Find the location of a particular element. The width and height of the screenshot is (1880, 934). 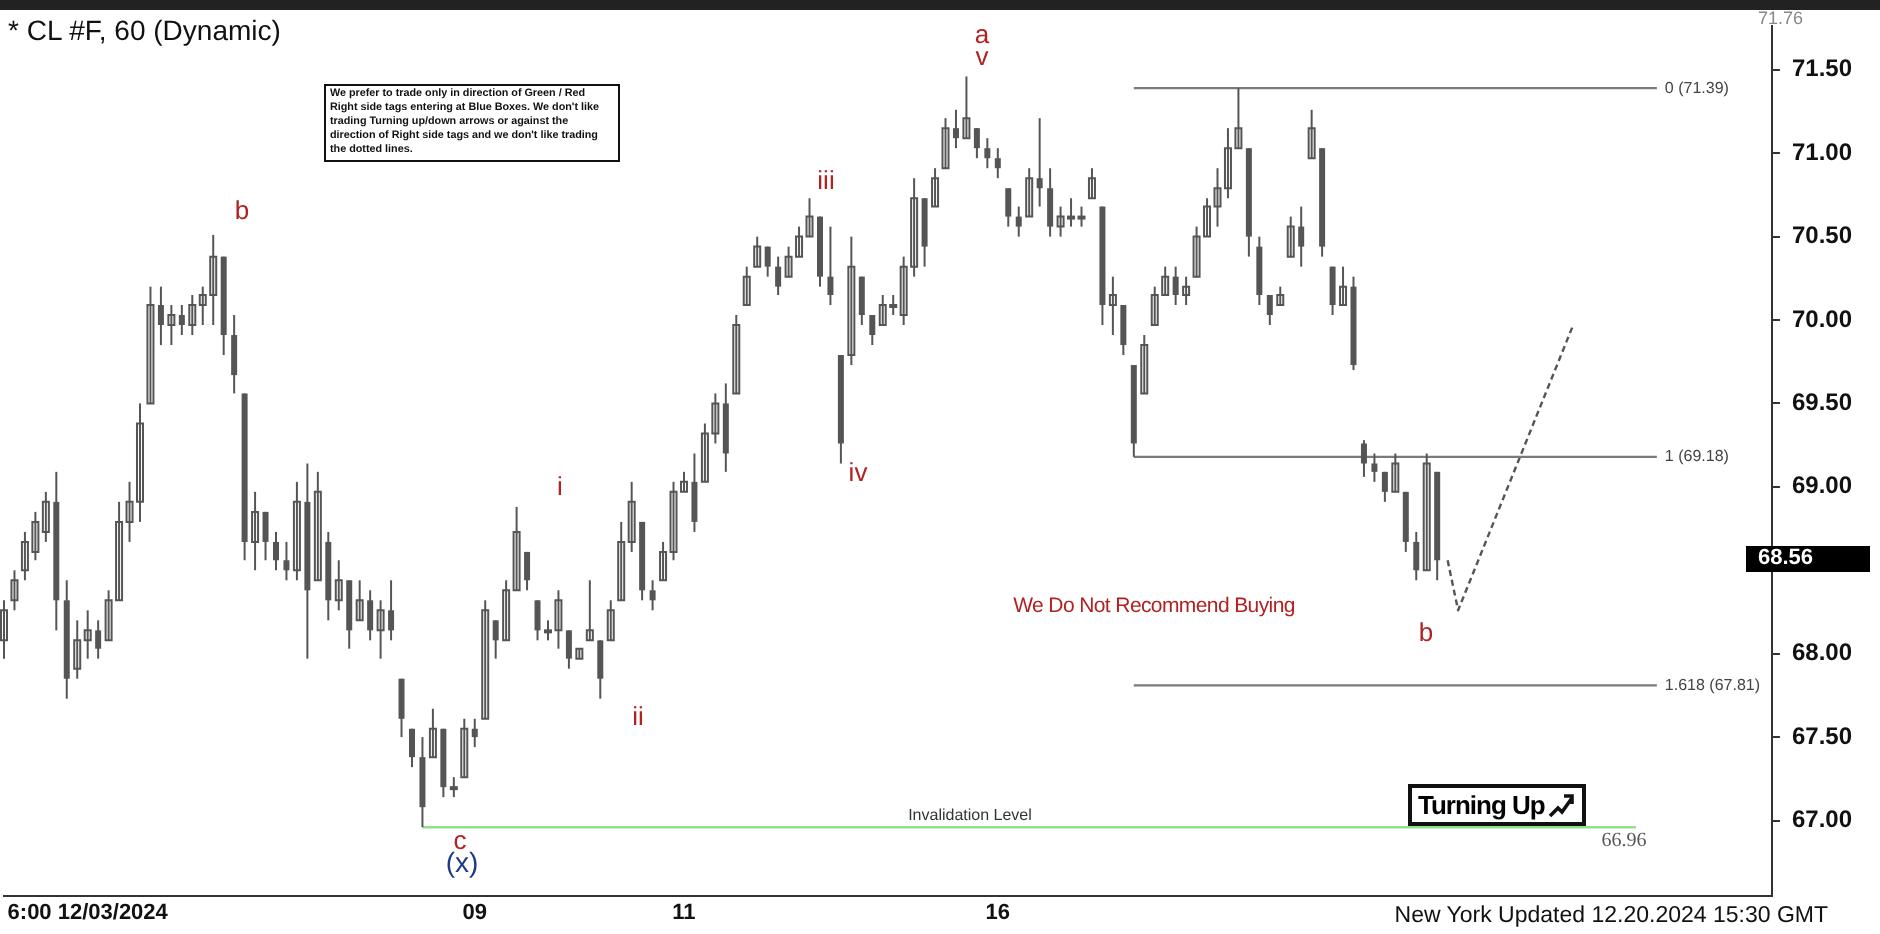

x-tick-label: 6:00 12/03/2024 is located at coordinates (88, 912).